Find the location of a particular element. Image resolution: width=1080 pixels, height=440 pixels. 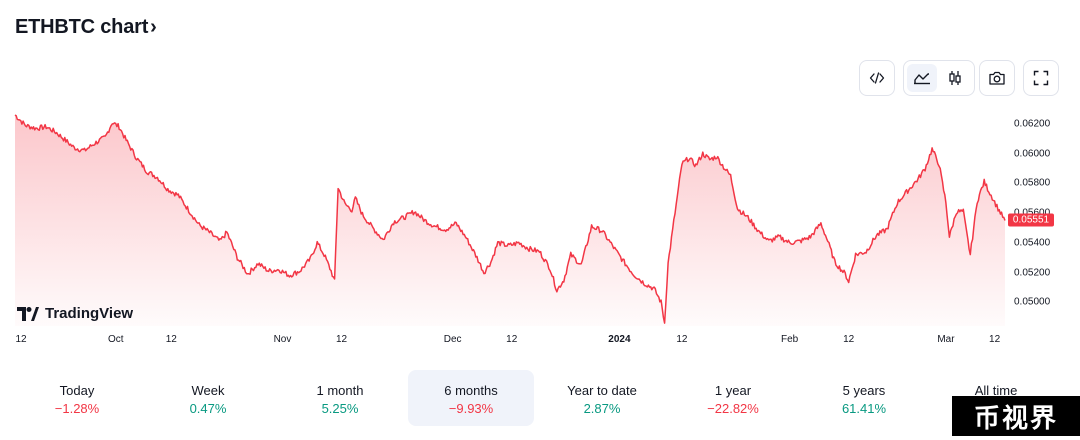

time-axis: 12 Oct 12 Nov 12 Dec 12 2024 12 Feb 12 Mar 12 is located at coordinates (505, 342).